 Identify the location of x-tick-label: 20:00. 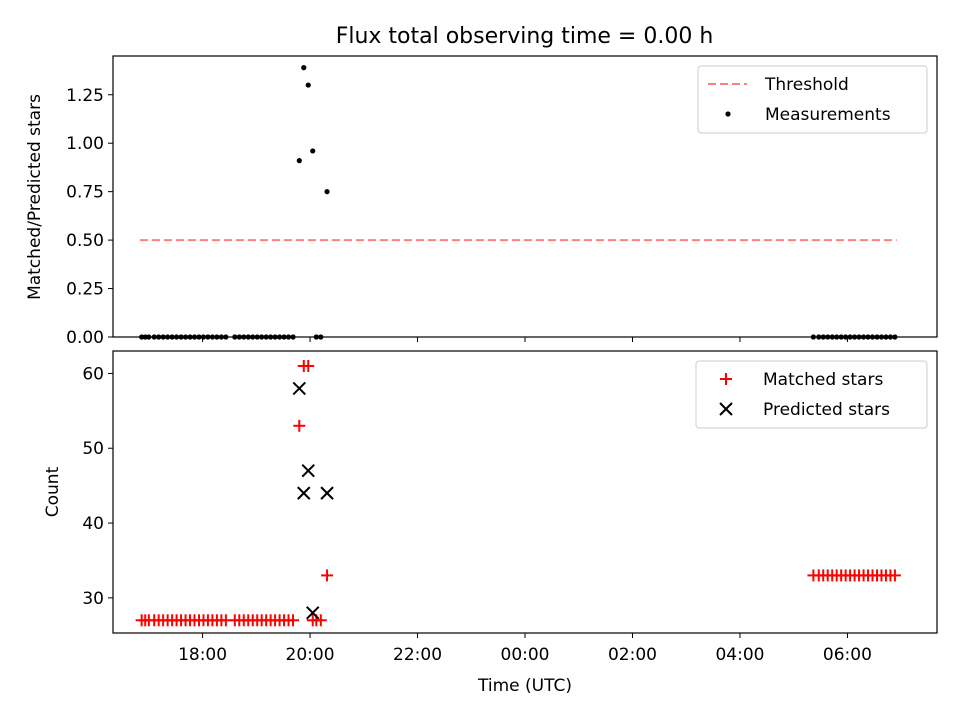
(310, 655).